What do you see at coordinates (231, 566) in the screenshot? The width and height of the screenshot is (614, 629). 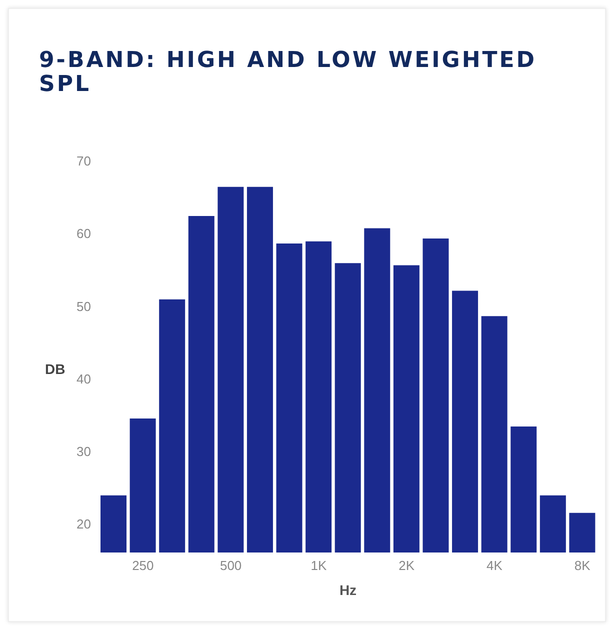 I see `x-tick-label: 500` at bounding box center [231, 566].